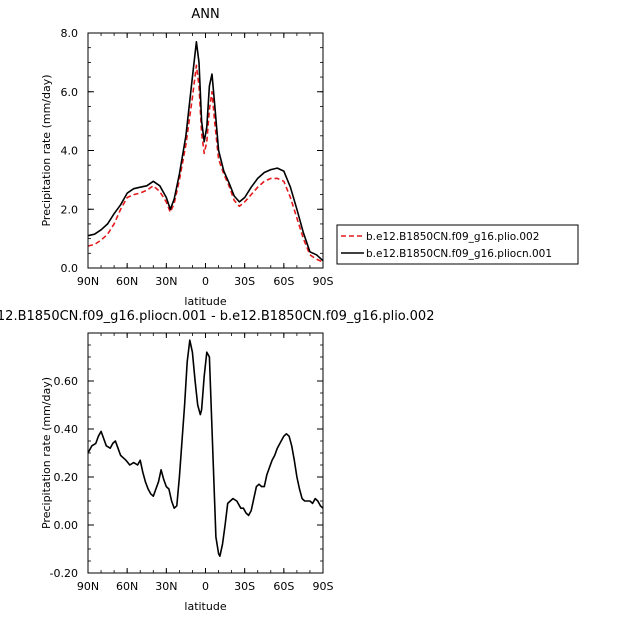 The width and height of the screenshot is (619, 618). I want to click on legend-label-pliocn: b.e12.B1850CN.f09_g16.pliocn.001, so click(459, 254).